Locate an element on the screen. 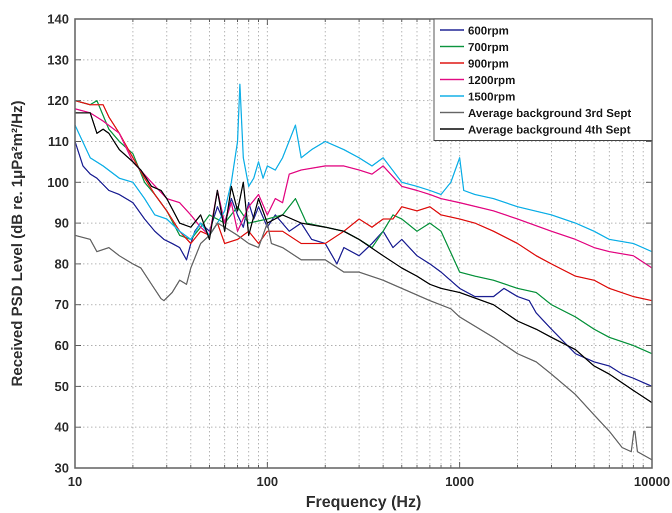 The image size is (672, 513). legend-label: Average background 3rd Sept is located at coordinates (550, 114).